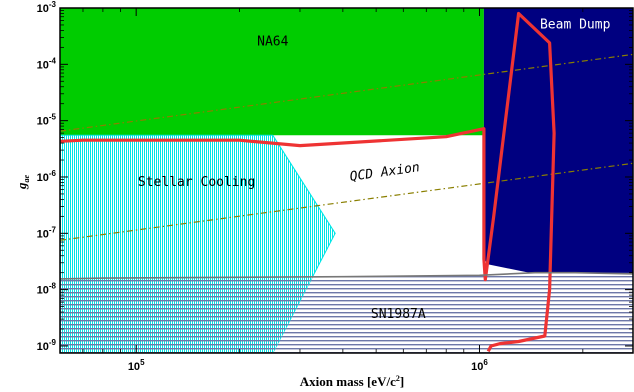  I want to click on y-tick-label: 10⁻⁷, so click(47, 232).